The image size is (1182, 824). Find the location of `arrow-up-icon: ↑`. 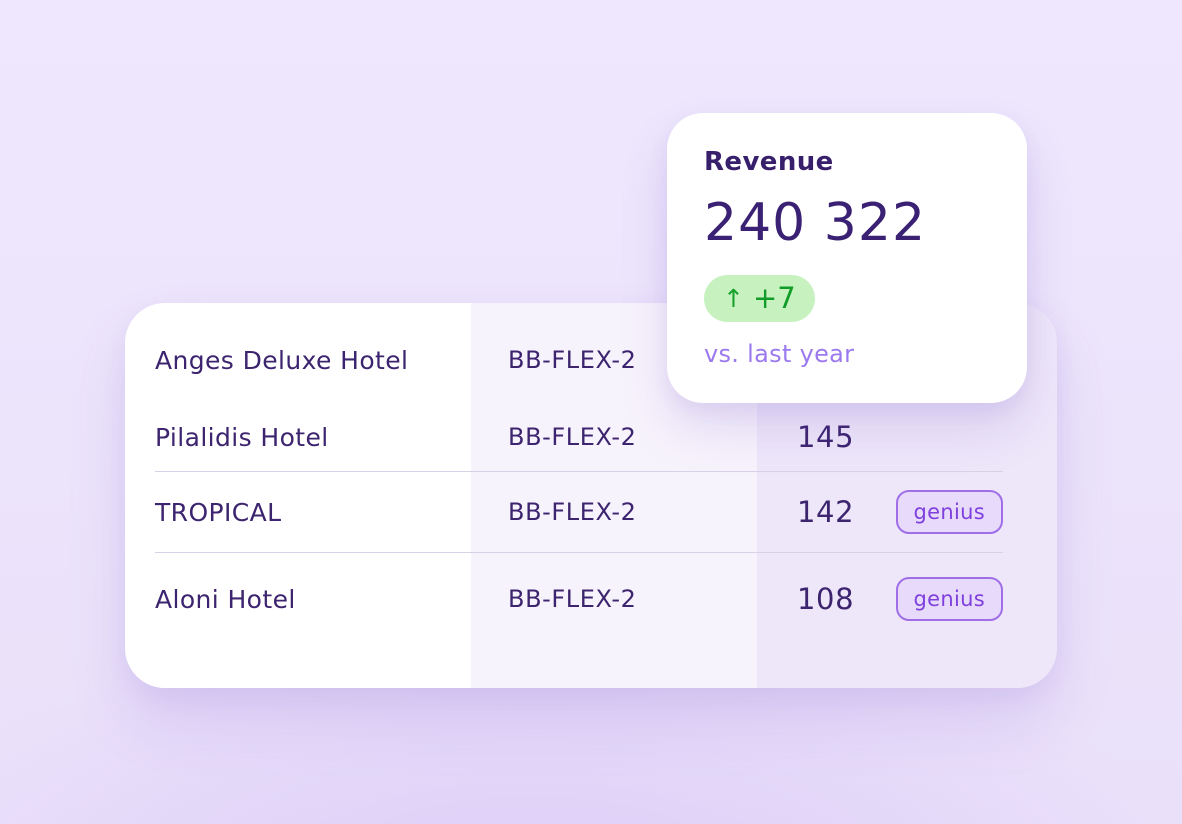

arrow-up-icon: ↑ is located at coordinates (733, 298).